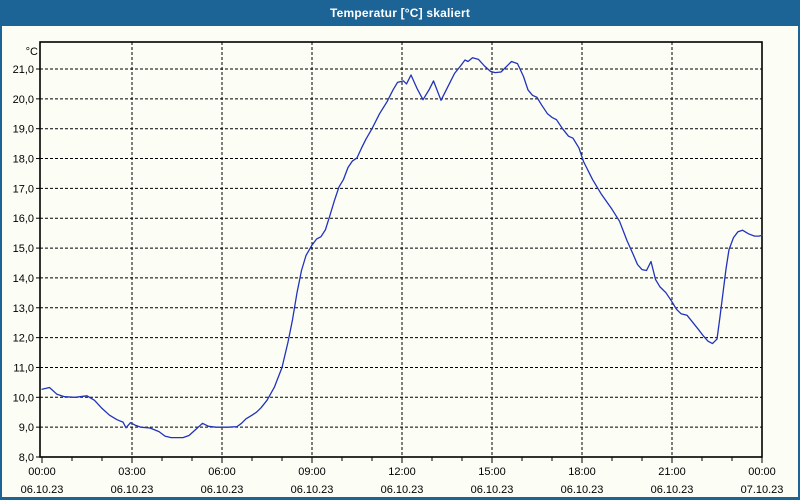 The height and width of the screenshot is (500, 800). Describe the element at coordinates (23, 70) in the screenshot. I see `y-tick-label: 21,0` at that location.